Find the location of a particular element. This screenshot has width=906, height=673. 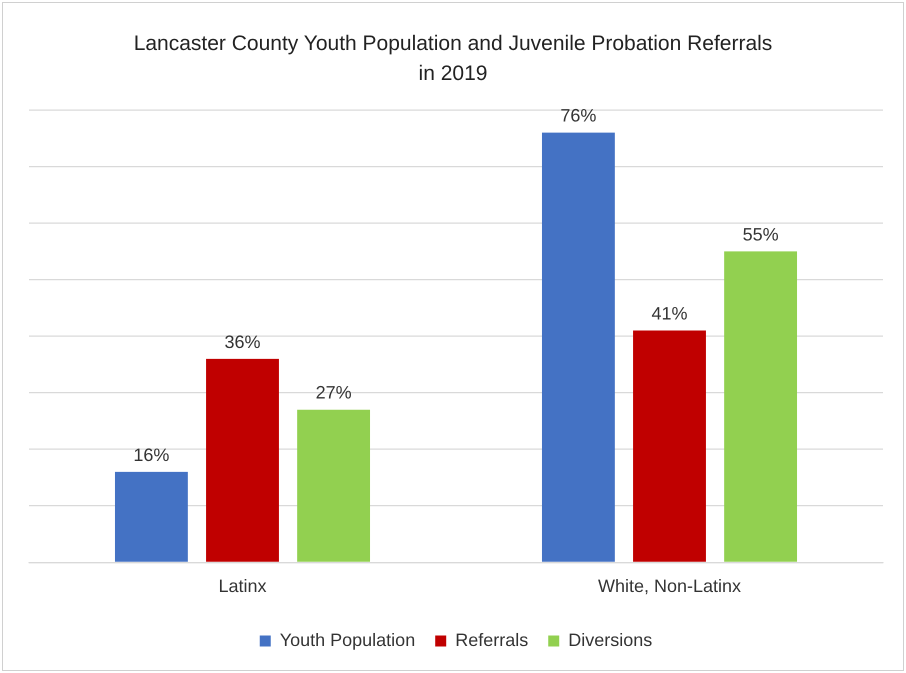

x-tick-label: White, Non-Latinx is located at coordinates (670, 586).